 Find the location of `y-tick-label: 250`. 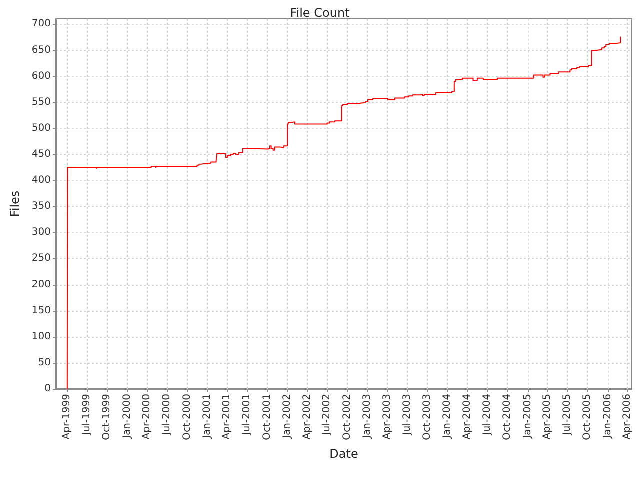

y-tick-label: 250 is located at coordinates (41, 258).